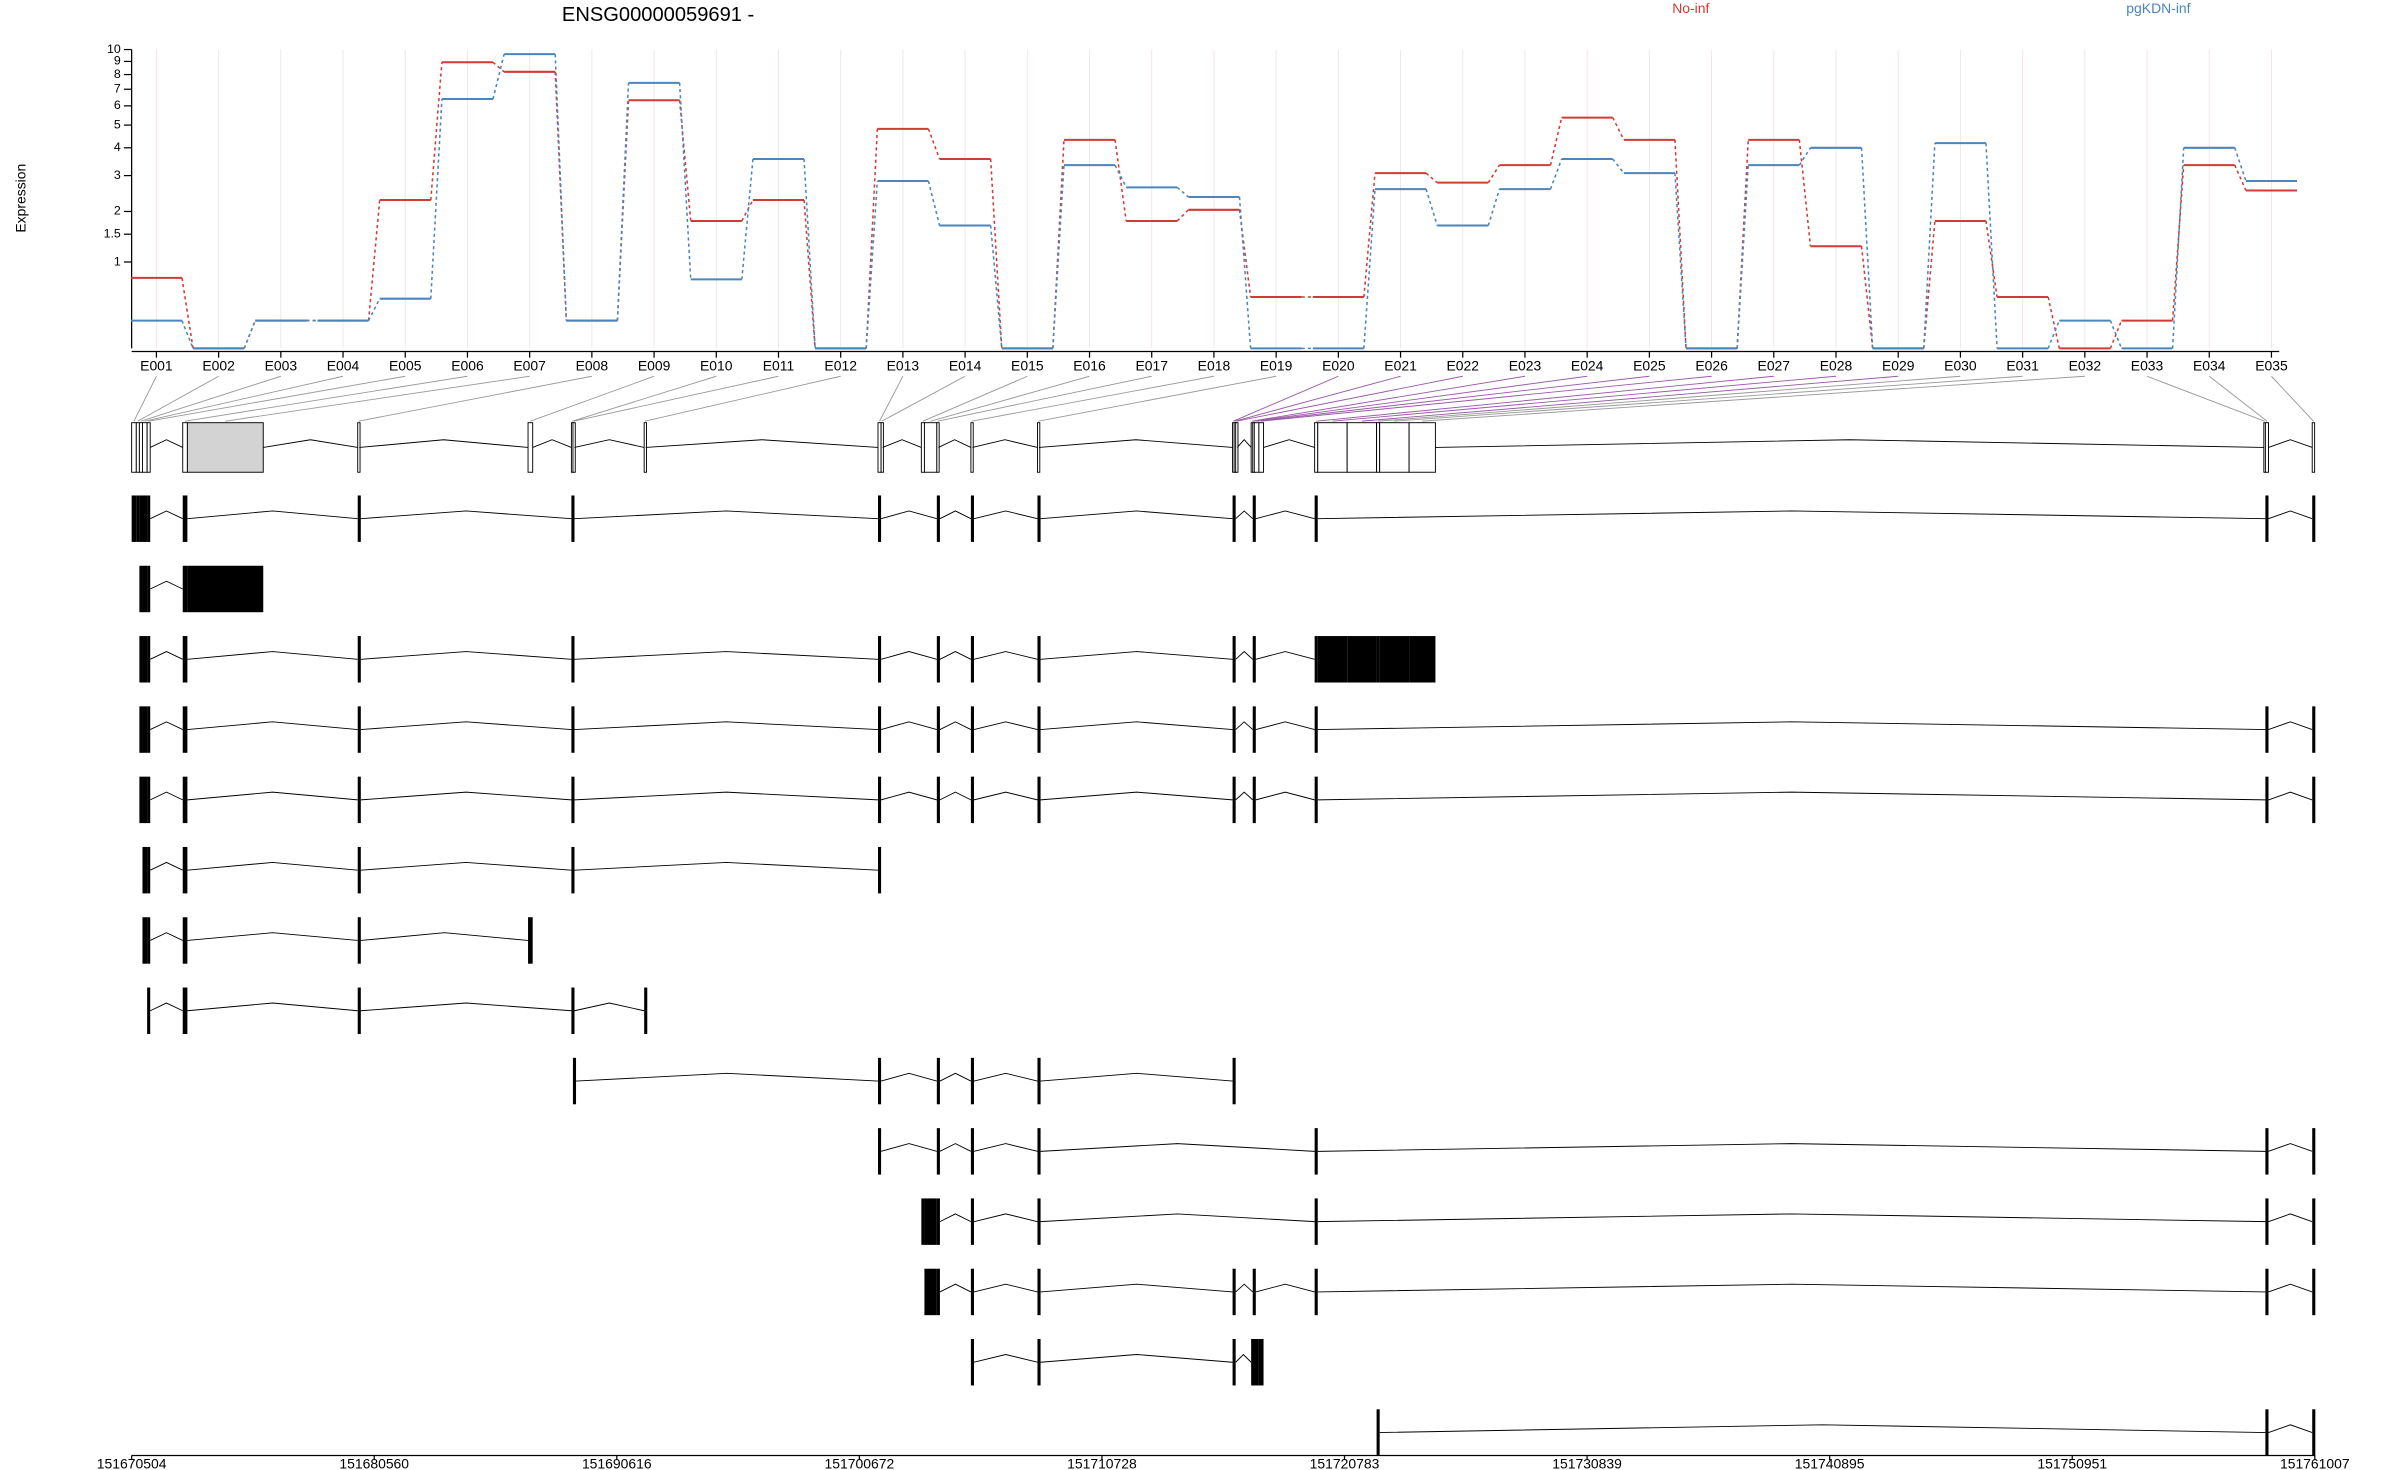 This screenshot has height=1470, width=2400. I want to click on y-tick-label: 3, so click(117, 175).